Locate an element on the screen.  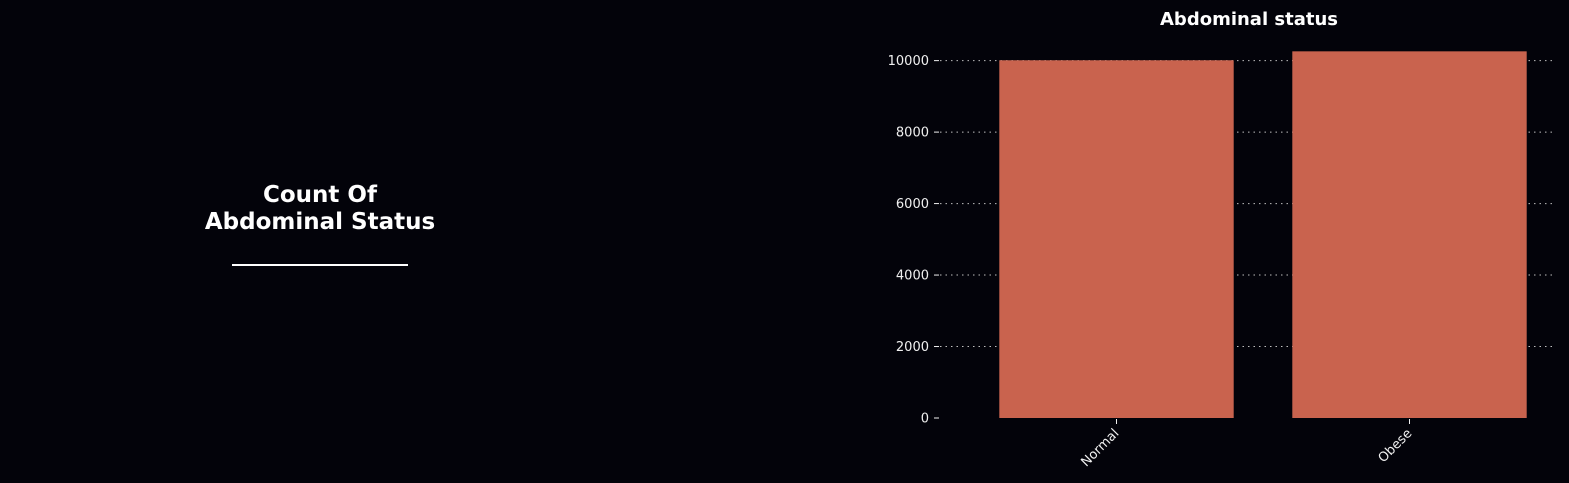
y-tick-label: 4000 is located at coordinates (912, 276).